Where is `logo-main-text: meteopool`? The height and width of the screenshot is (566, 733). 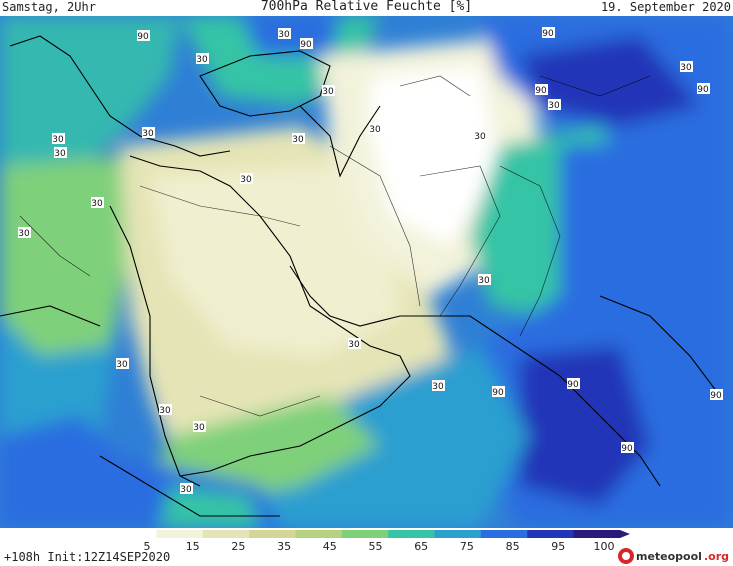
logo-main-text: meteopool is located at coordinates (668, 556).